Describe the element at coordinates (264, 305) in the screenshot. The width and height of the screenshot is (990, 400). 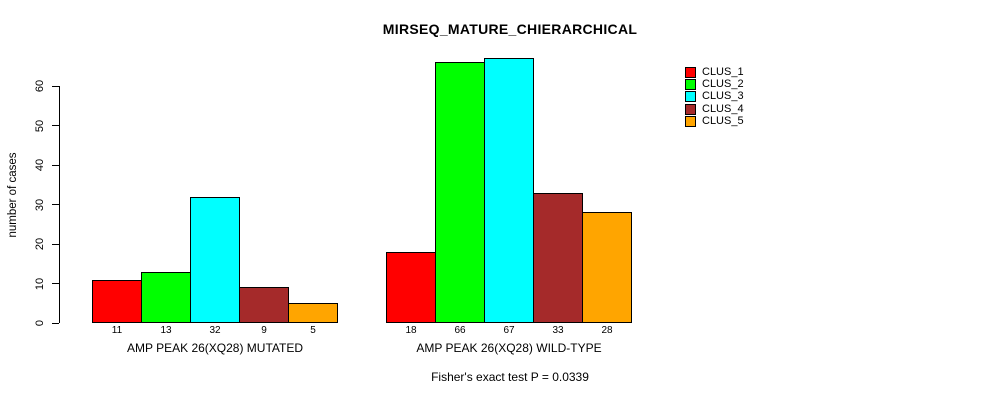
I see `bar-clus_4-group1` at that location.